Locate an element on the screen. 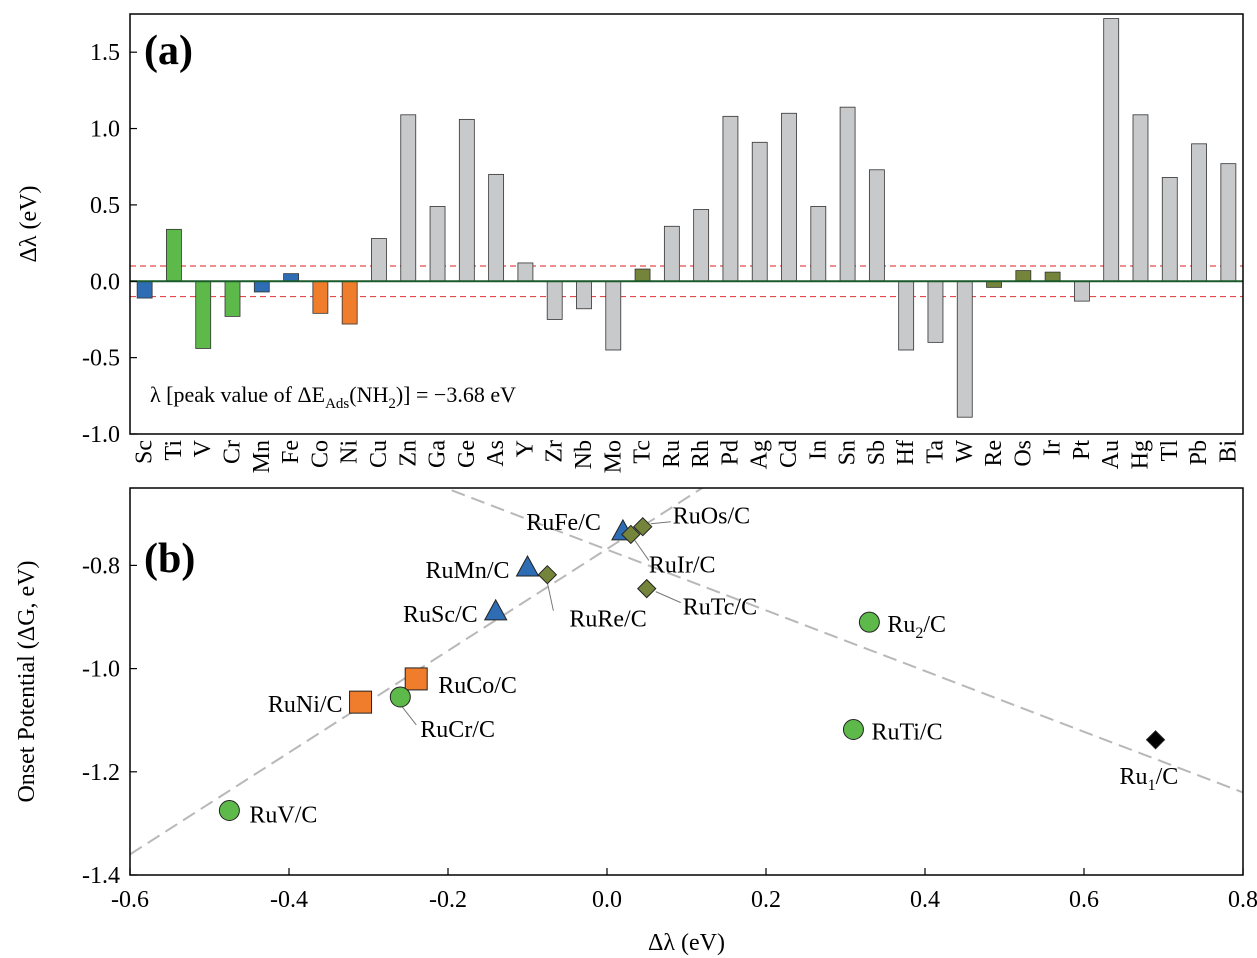 The image size is (1257, 958). x-tick-label: Pd is located at coordinates (730, 452).